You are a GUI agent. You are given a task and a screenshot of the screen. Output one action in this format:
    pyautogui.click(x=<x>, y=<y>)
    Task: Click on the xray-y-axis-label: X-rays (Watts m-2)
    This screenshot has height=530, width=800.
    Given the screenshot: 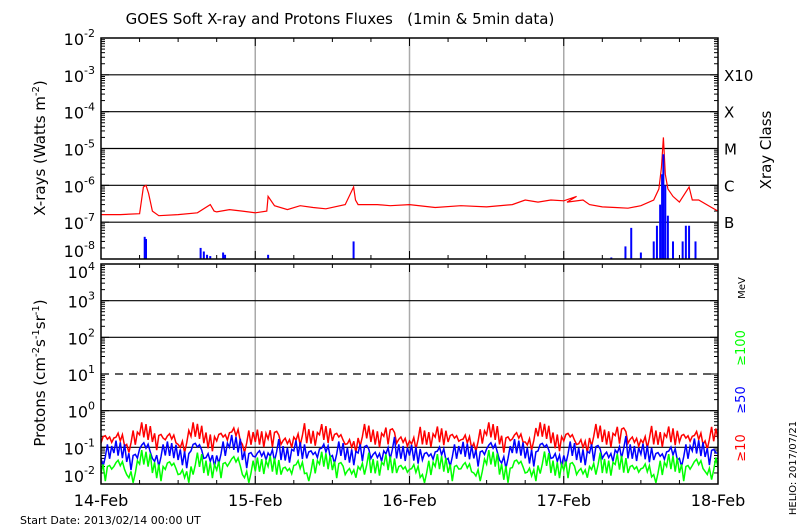 What is the action you would take?
    pyautogui.click(x=40, y=147)
    